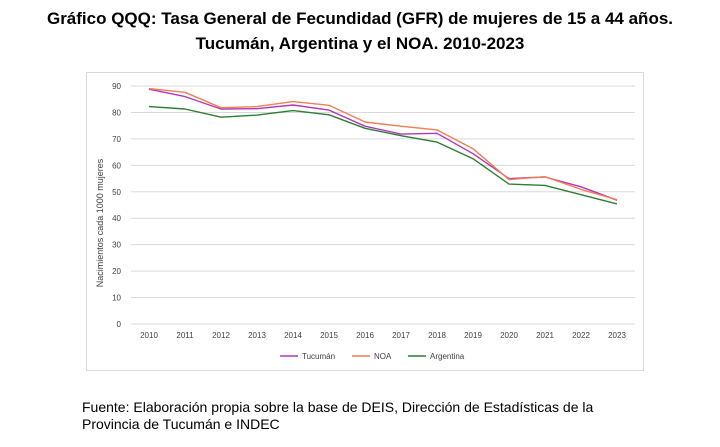 This screenshot has height=447, width=720. Describe the element at coordinates (383, 155) in the screenshot. I see `series-line-argentina` at that location.